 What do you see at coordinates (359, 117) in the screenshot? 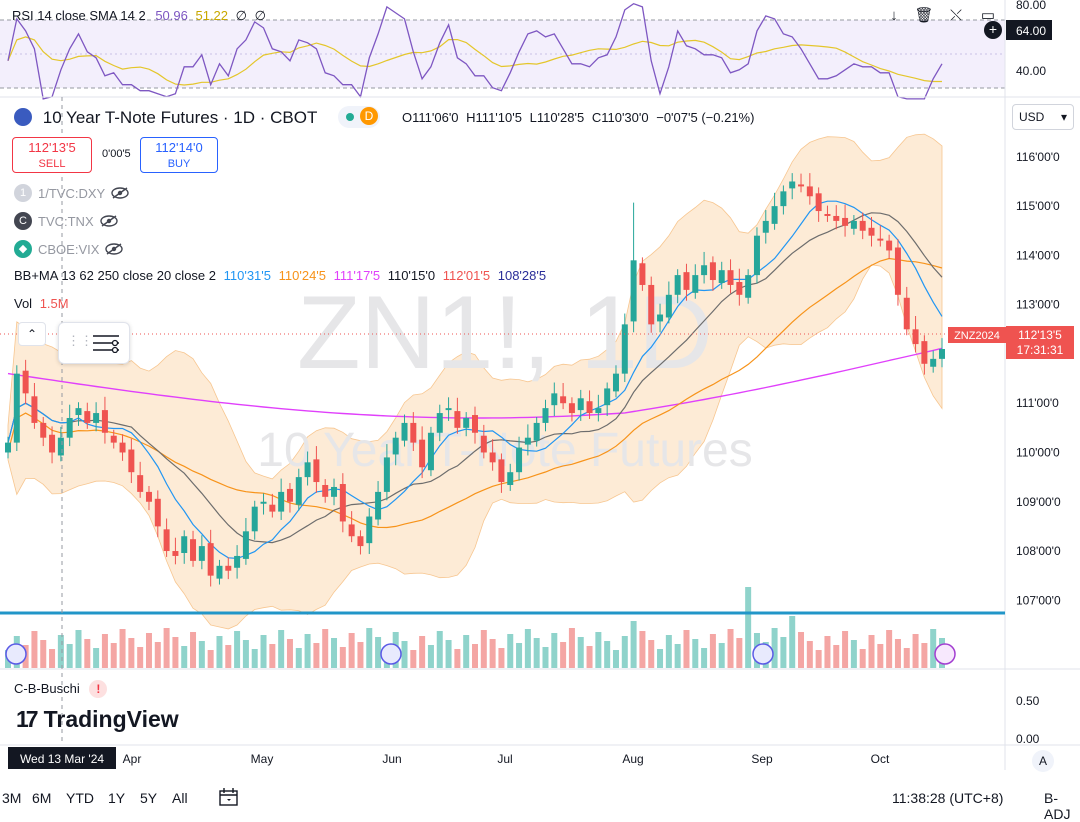
I see `status-badges: D` at bounding box center [359, 117].